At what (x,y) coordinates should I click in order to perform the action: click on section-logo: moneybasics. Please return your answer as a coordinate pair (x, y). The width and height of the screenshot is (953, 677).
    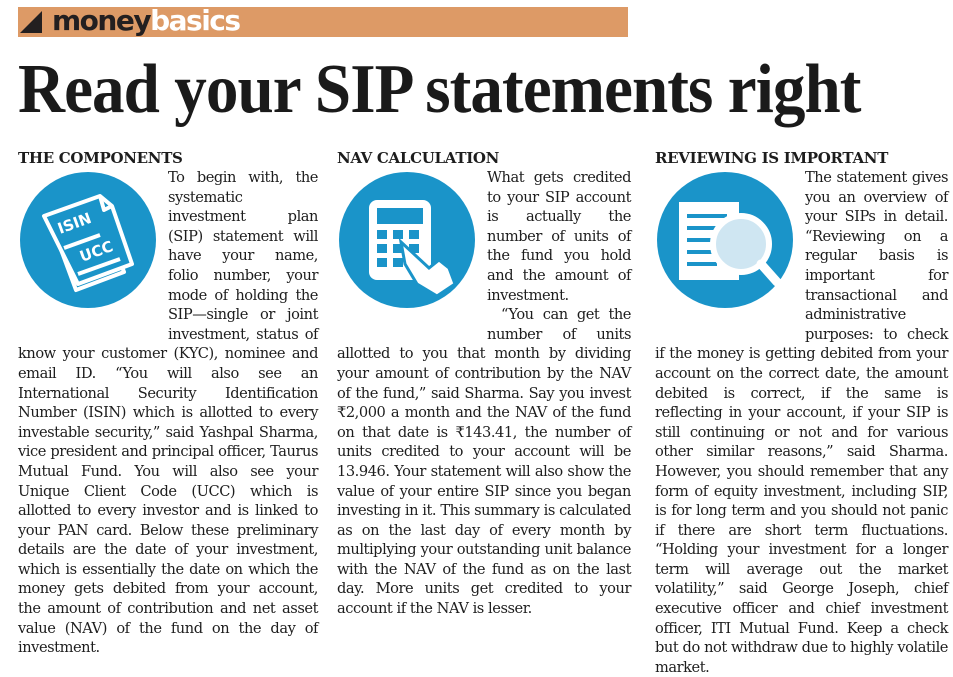
    Looking at the image, I should click on (146, 20).